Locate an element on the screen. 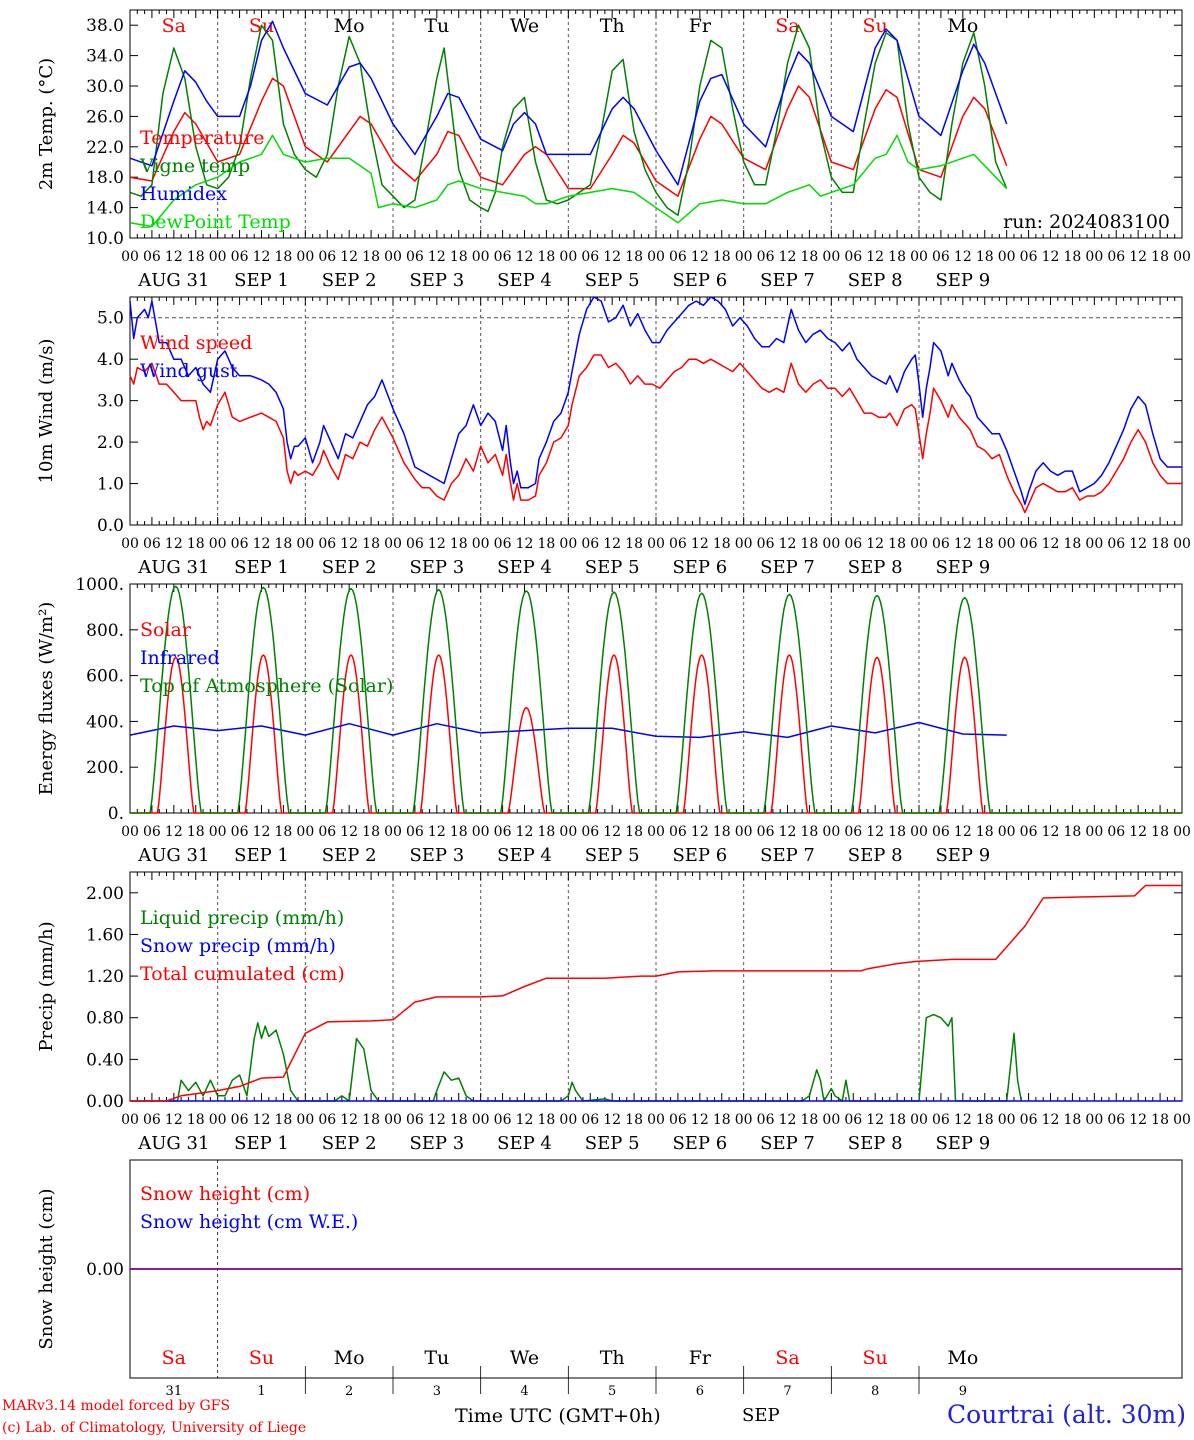 Image resolution: width=1194 pixels, height=1440 pixels. day-number: 8 is located at coordinates (875, 1391).